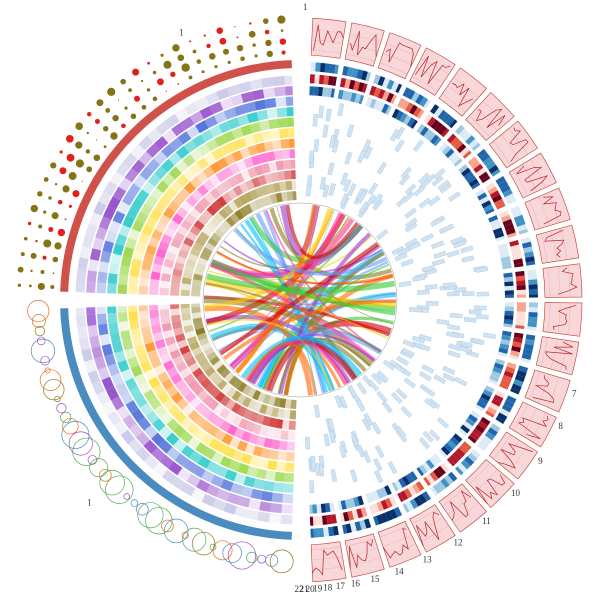 The height and width of the screenshot is (600, 600). Describe the element at coordinates (364, 555) in the screenshot. I see `line-track` at that location.